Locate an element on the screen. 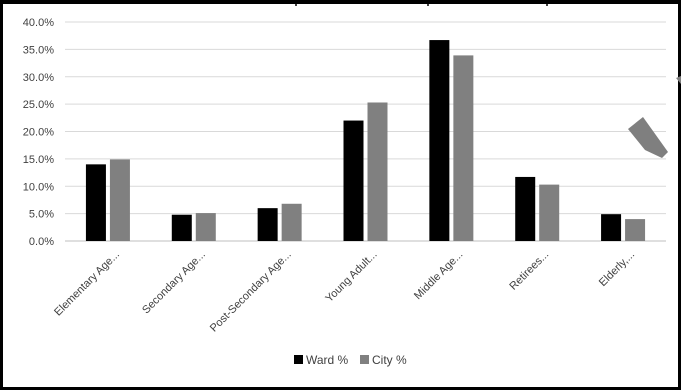  legend: Ward % City % is located at coordinates (350, 360).